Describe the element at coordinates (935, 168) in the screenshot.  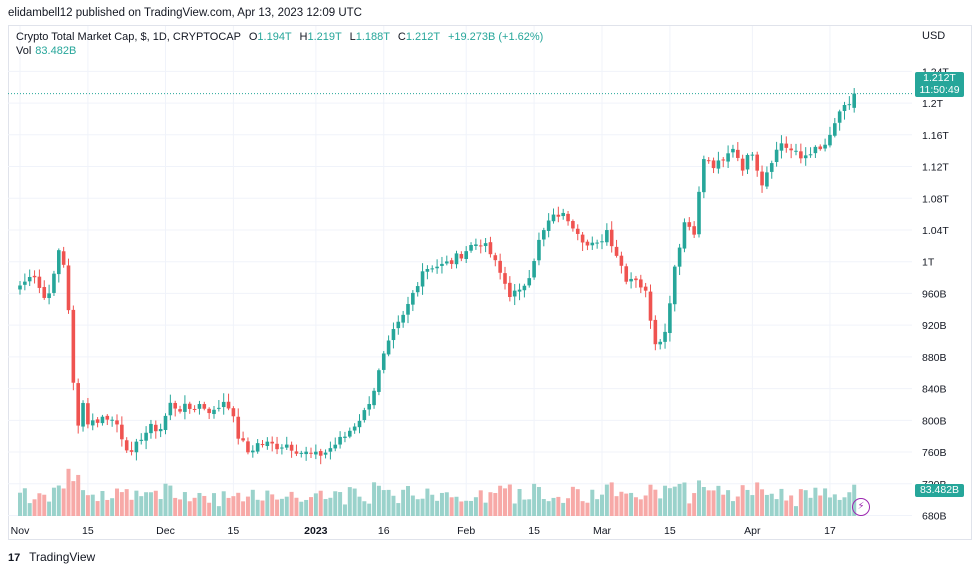
I see `price-tick-label: 1.12T` at that location.